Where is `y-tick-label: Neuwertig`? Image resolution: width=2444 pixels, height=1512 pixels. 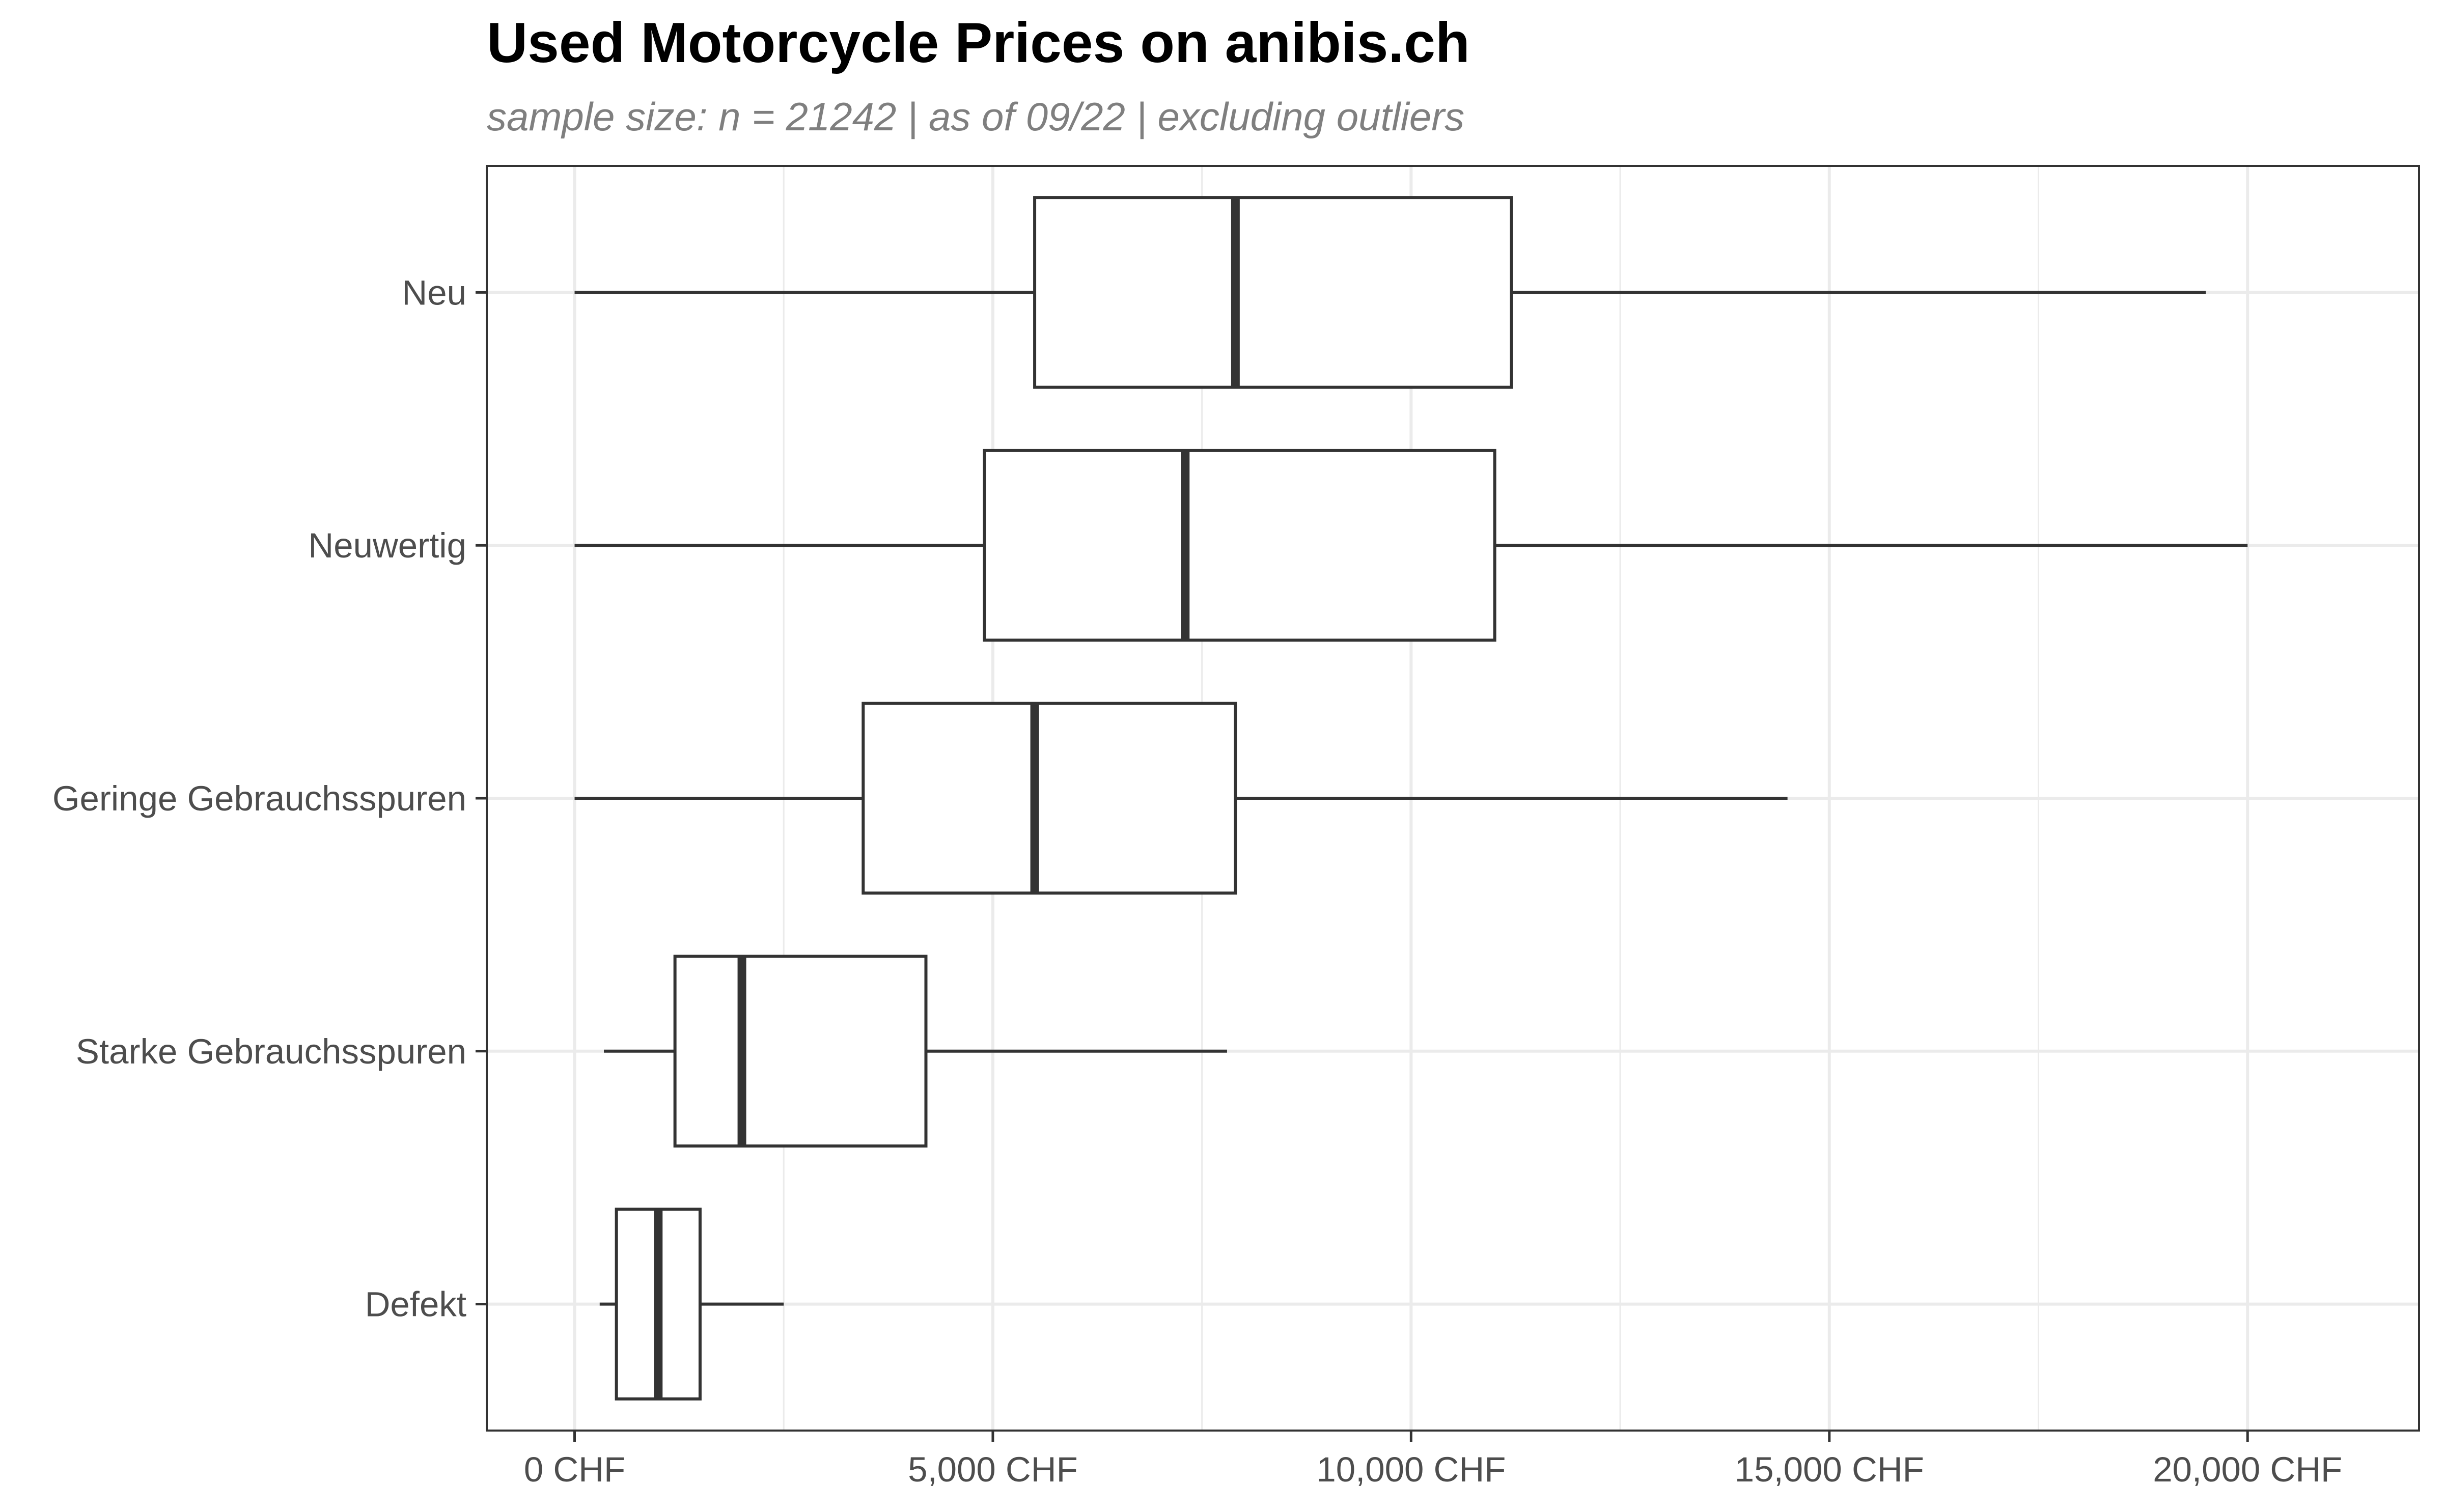 y-tick-label: Neuwertig is located at coordinates (387, 545).